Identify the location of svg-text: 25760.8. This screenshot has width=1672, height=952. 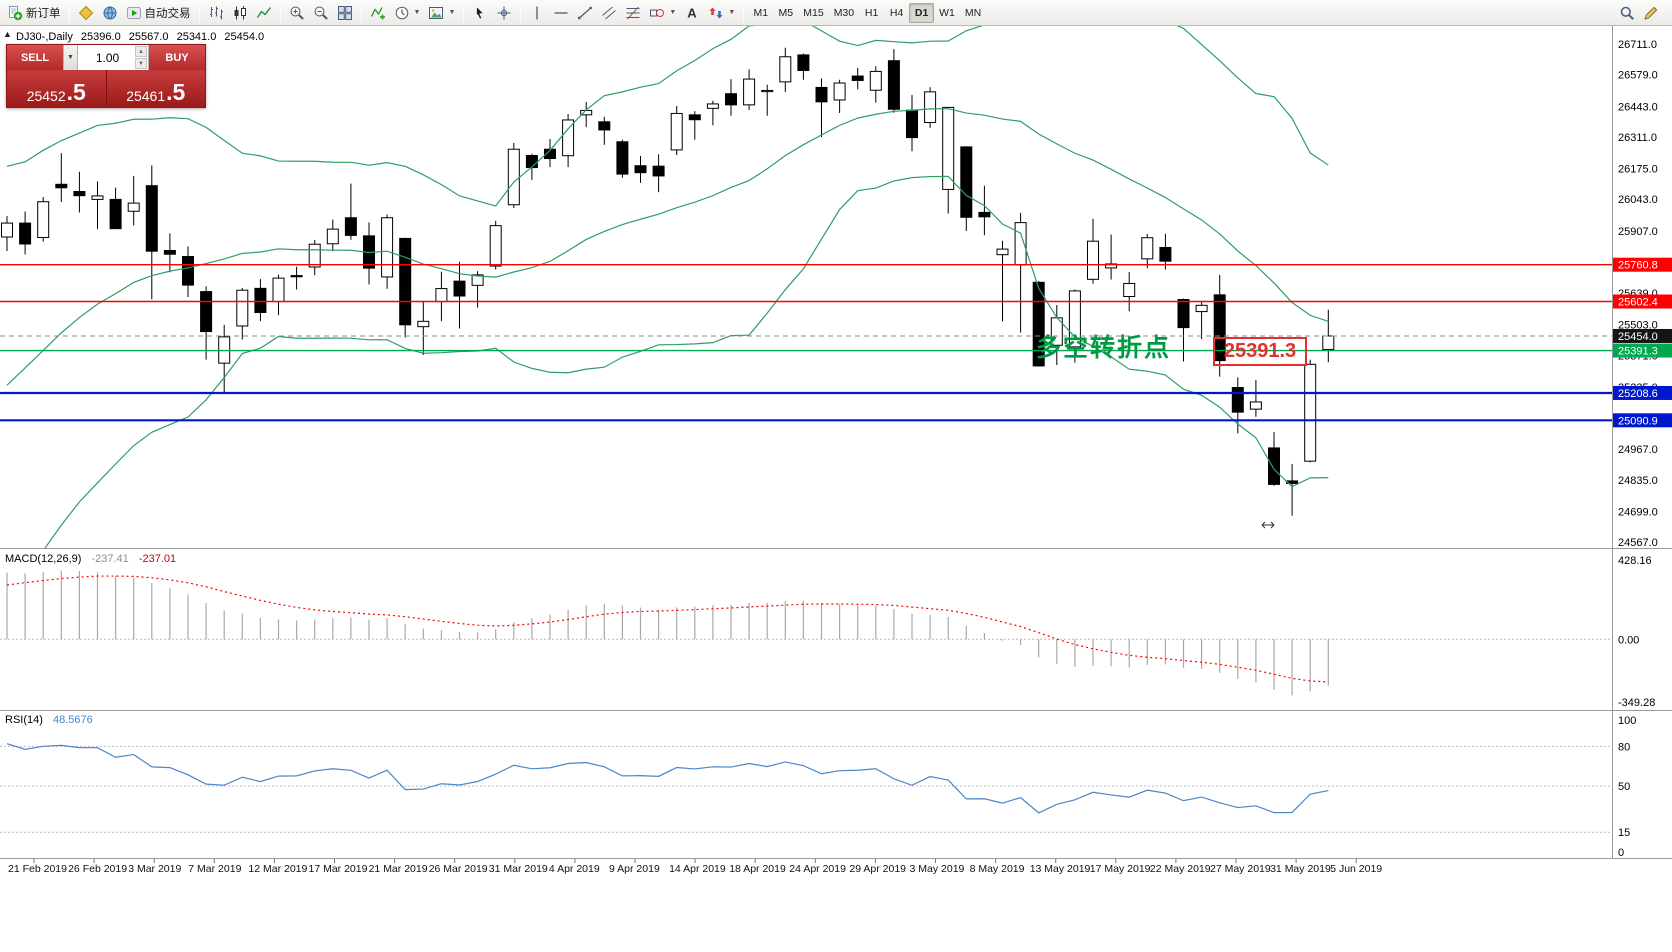
(1638, 266).